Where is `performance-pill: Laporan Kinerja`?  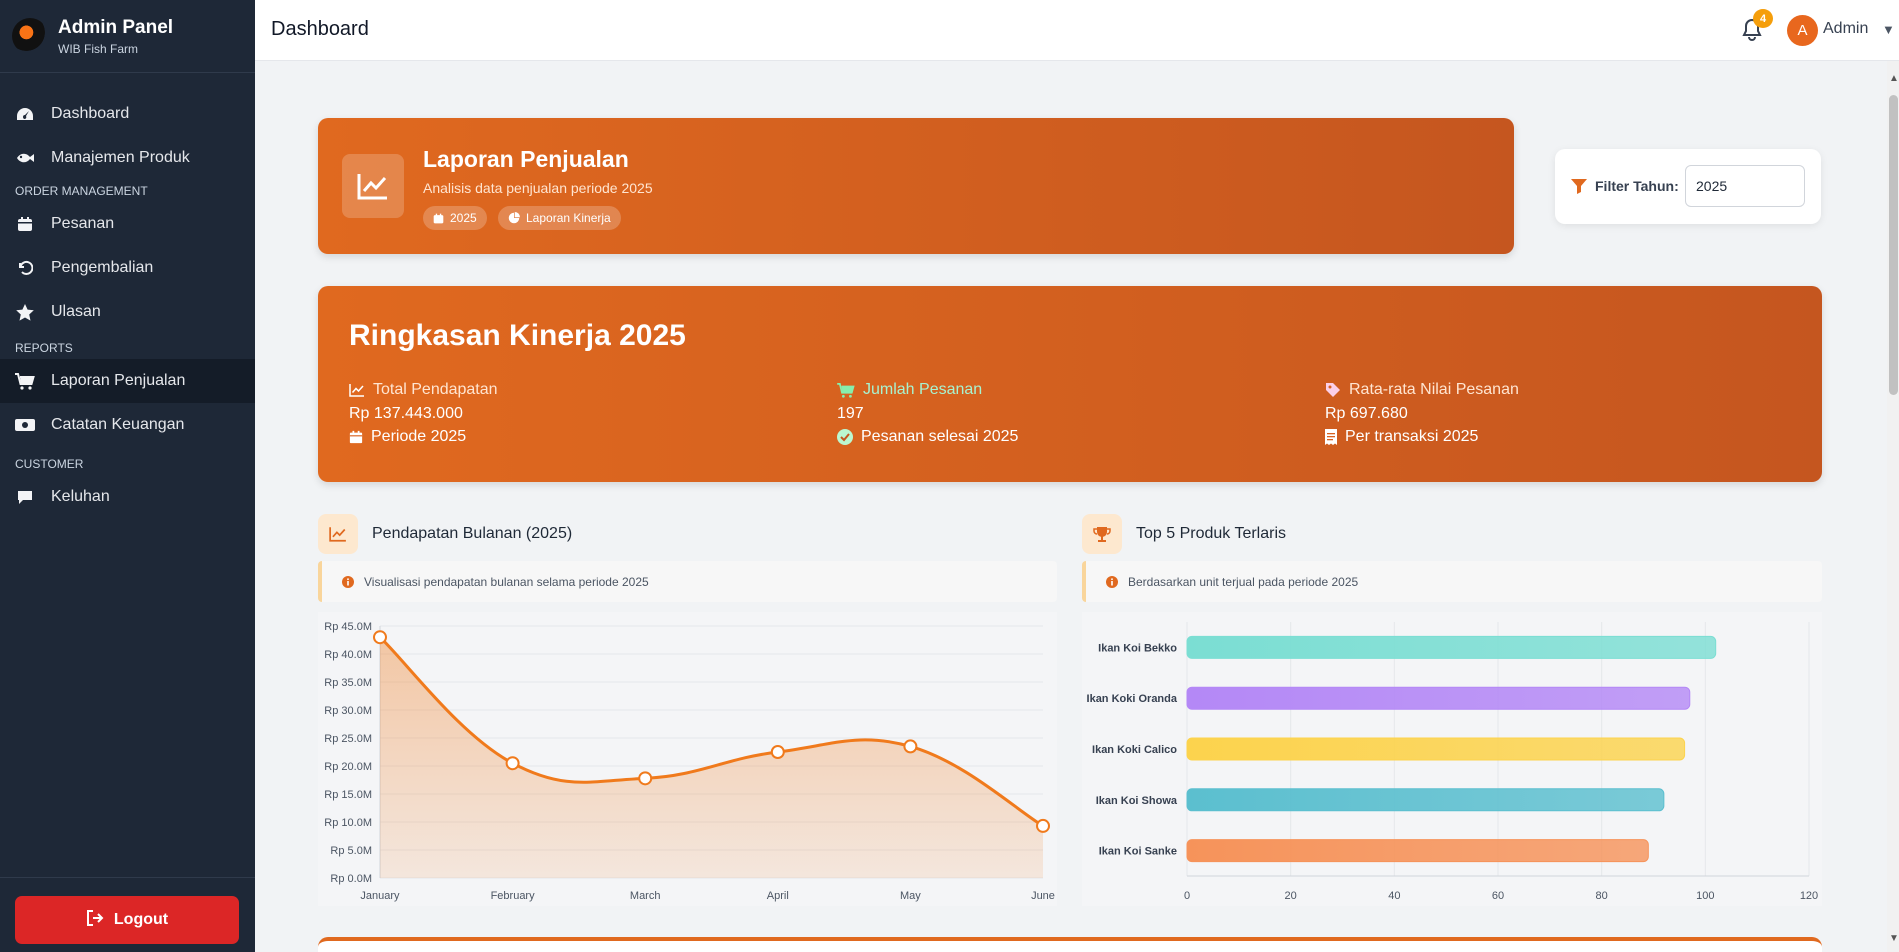 performance-pill: Laporan Kinerja is located at coordinates (559, 218).